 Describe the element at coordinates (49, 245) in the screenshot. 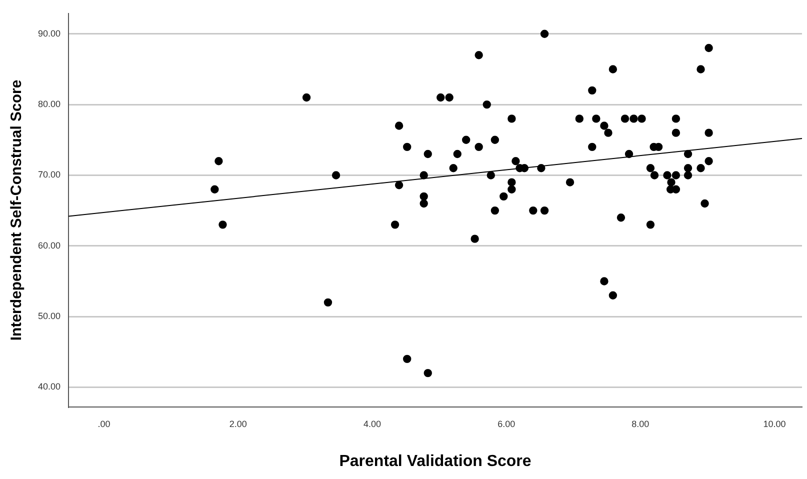

I see `y-tick-label: 60.00` at that location.